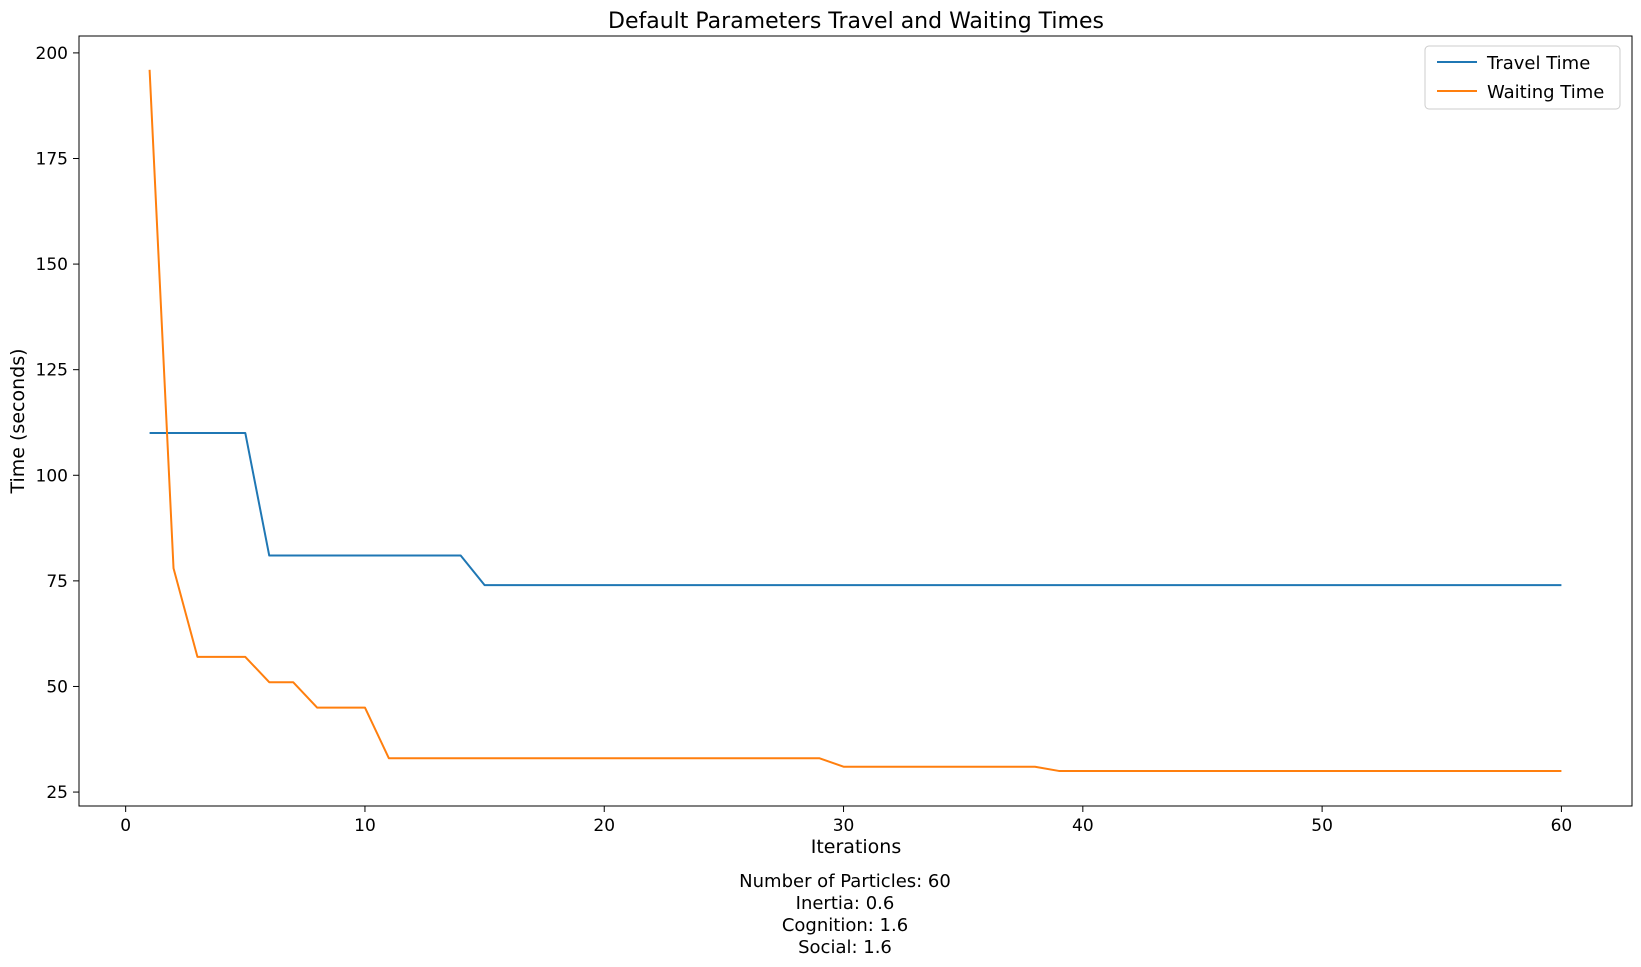  Describe the element at coordinates (845, 881) in the screenshot. I see `caption-particles: Number of Particles: 60` at that location.